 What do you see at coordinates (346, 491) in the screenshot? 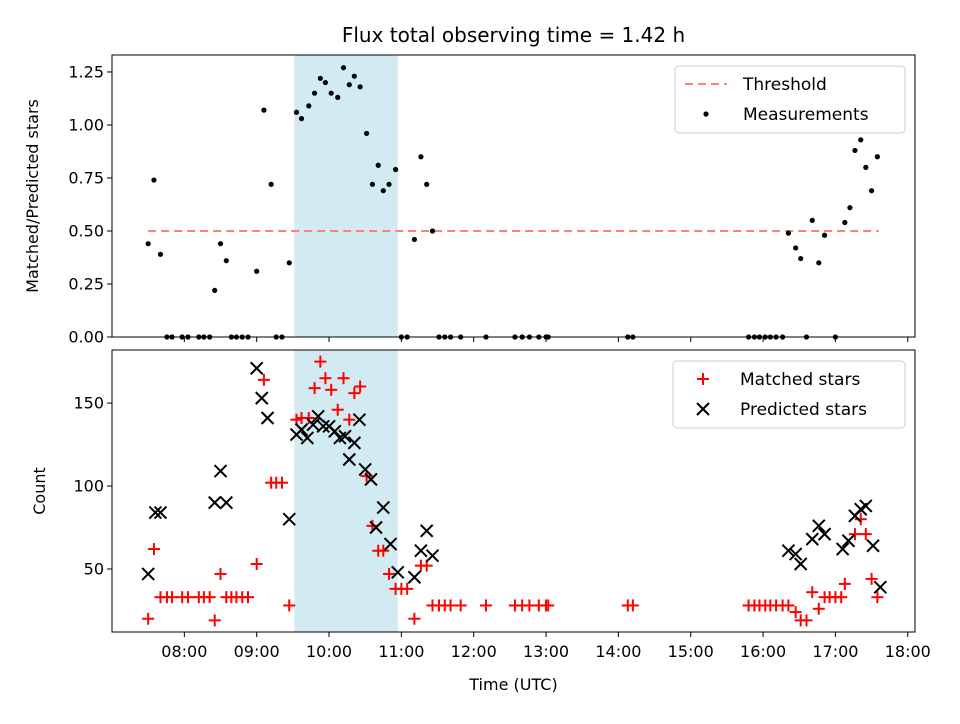
I see `count-highlight-span` at bounding box center [346, 491].